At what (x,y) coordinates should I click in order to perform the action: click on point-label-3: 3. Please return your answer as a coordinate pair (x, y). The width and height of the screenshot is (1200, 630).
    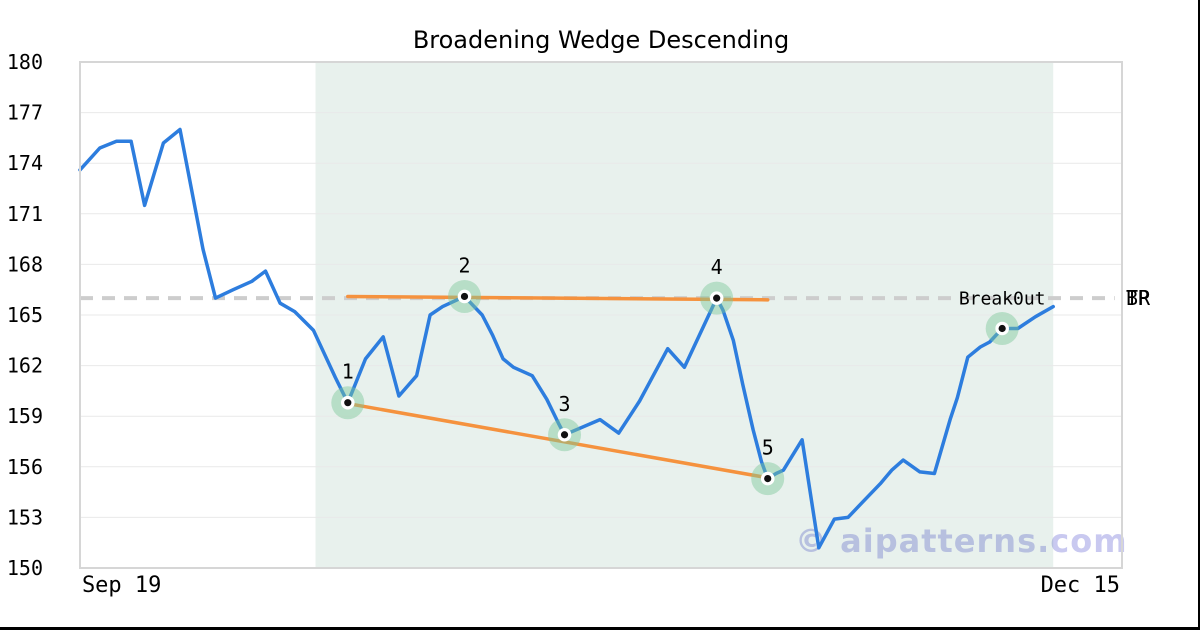
    Looking at the image, I should click on (565, 404).